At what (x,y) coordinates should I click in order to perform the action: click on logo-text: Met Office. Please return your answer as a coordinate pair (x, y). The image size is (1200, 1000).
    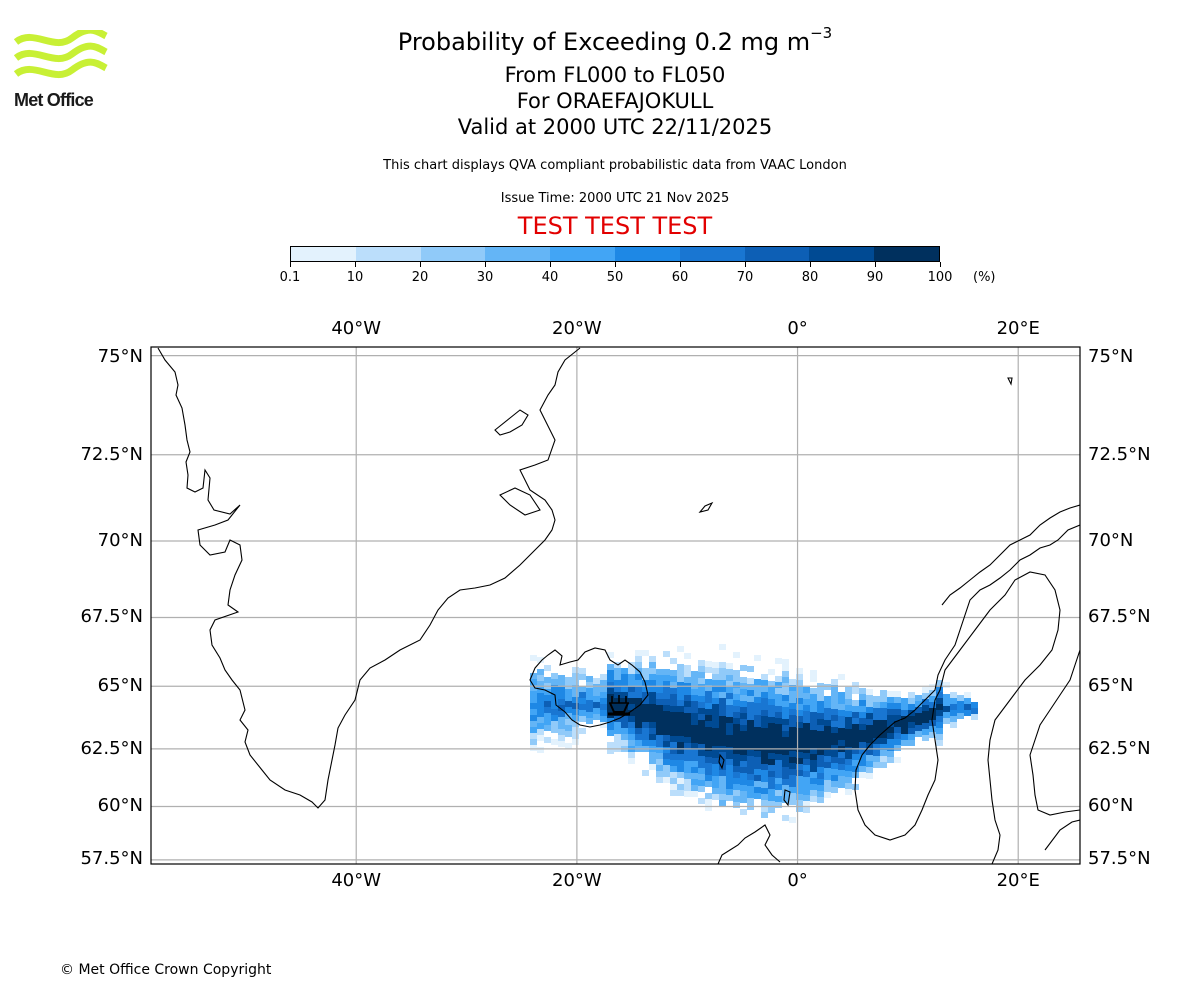
    Looking at the image, I should click on (54, 100).